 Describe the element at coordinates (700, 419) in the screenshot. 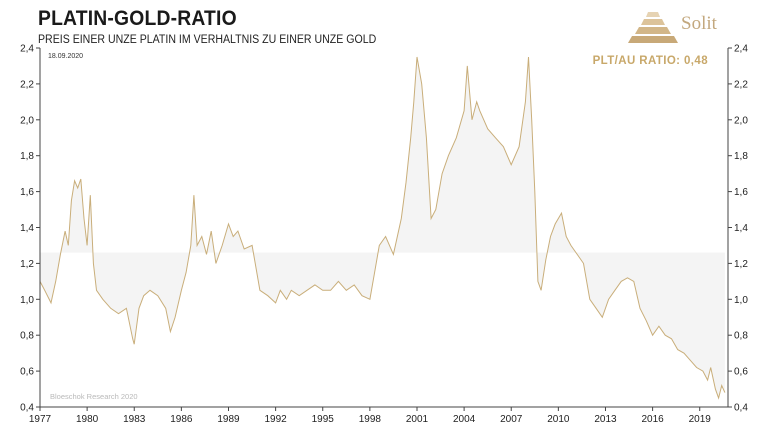

I see `x-tick-label: 2019` at that location.